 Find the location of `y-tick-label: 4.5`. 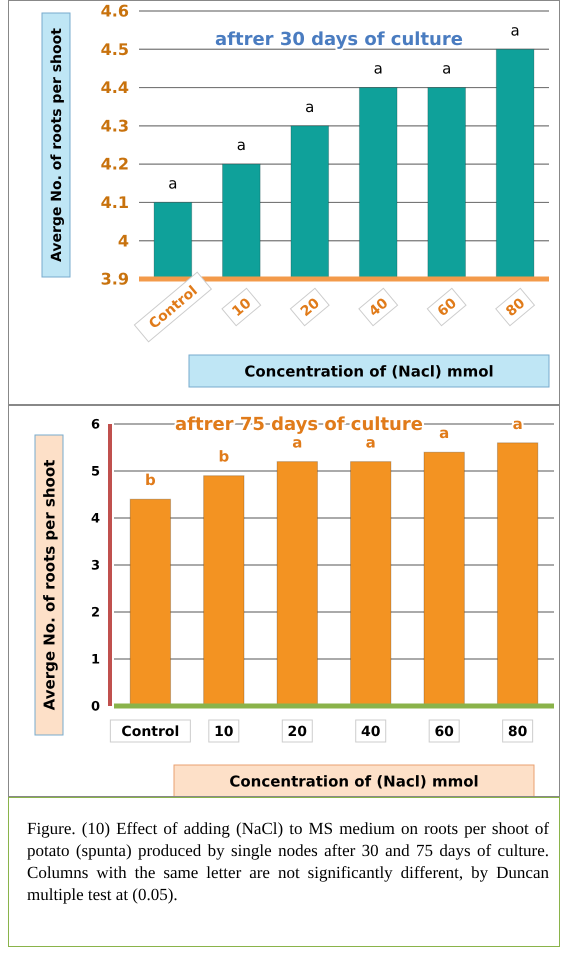

y-tick-label: 4.5 is located at coordinates (114, 49).